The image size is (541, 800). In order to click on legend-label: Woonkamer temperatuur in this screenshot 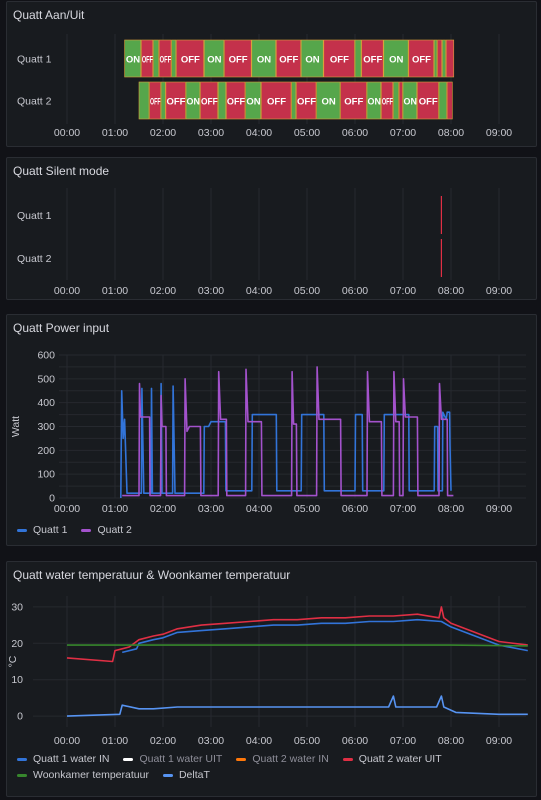, I will do `click(91, 775)`.